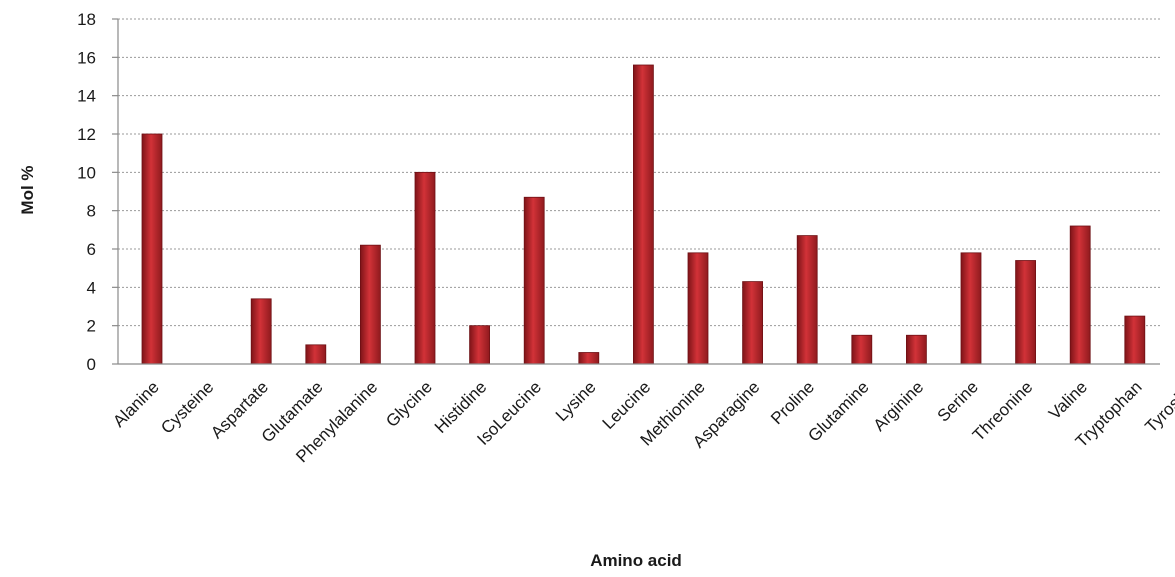 This screenshot has width=1175, height=577. What do you see at coordinates (27, 189) in the screenshot?
I see `y-axis-title: Mol %` at bounding box center [27, 189].